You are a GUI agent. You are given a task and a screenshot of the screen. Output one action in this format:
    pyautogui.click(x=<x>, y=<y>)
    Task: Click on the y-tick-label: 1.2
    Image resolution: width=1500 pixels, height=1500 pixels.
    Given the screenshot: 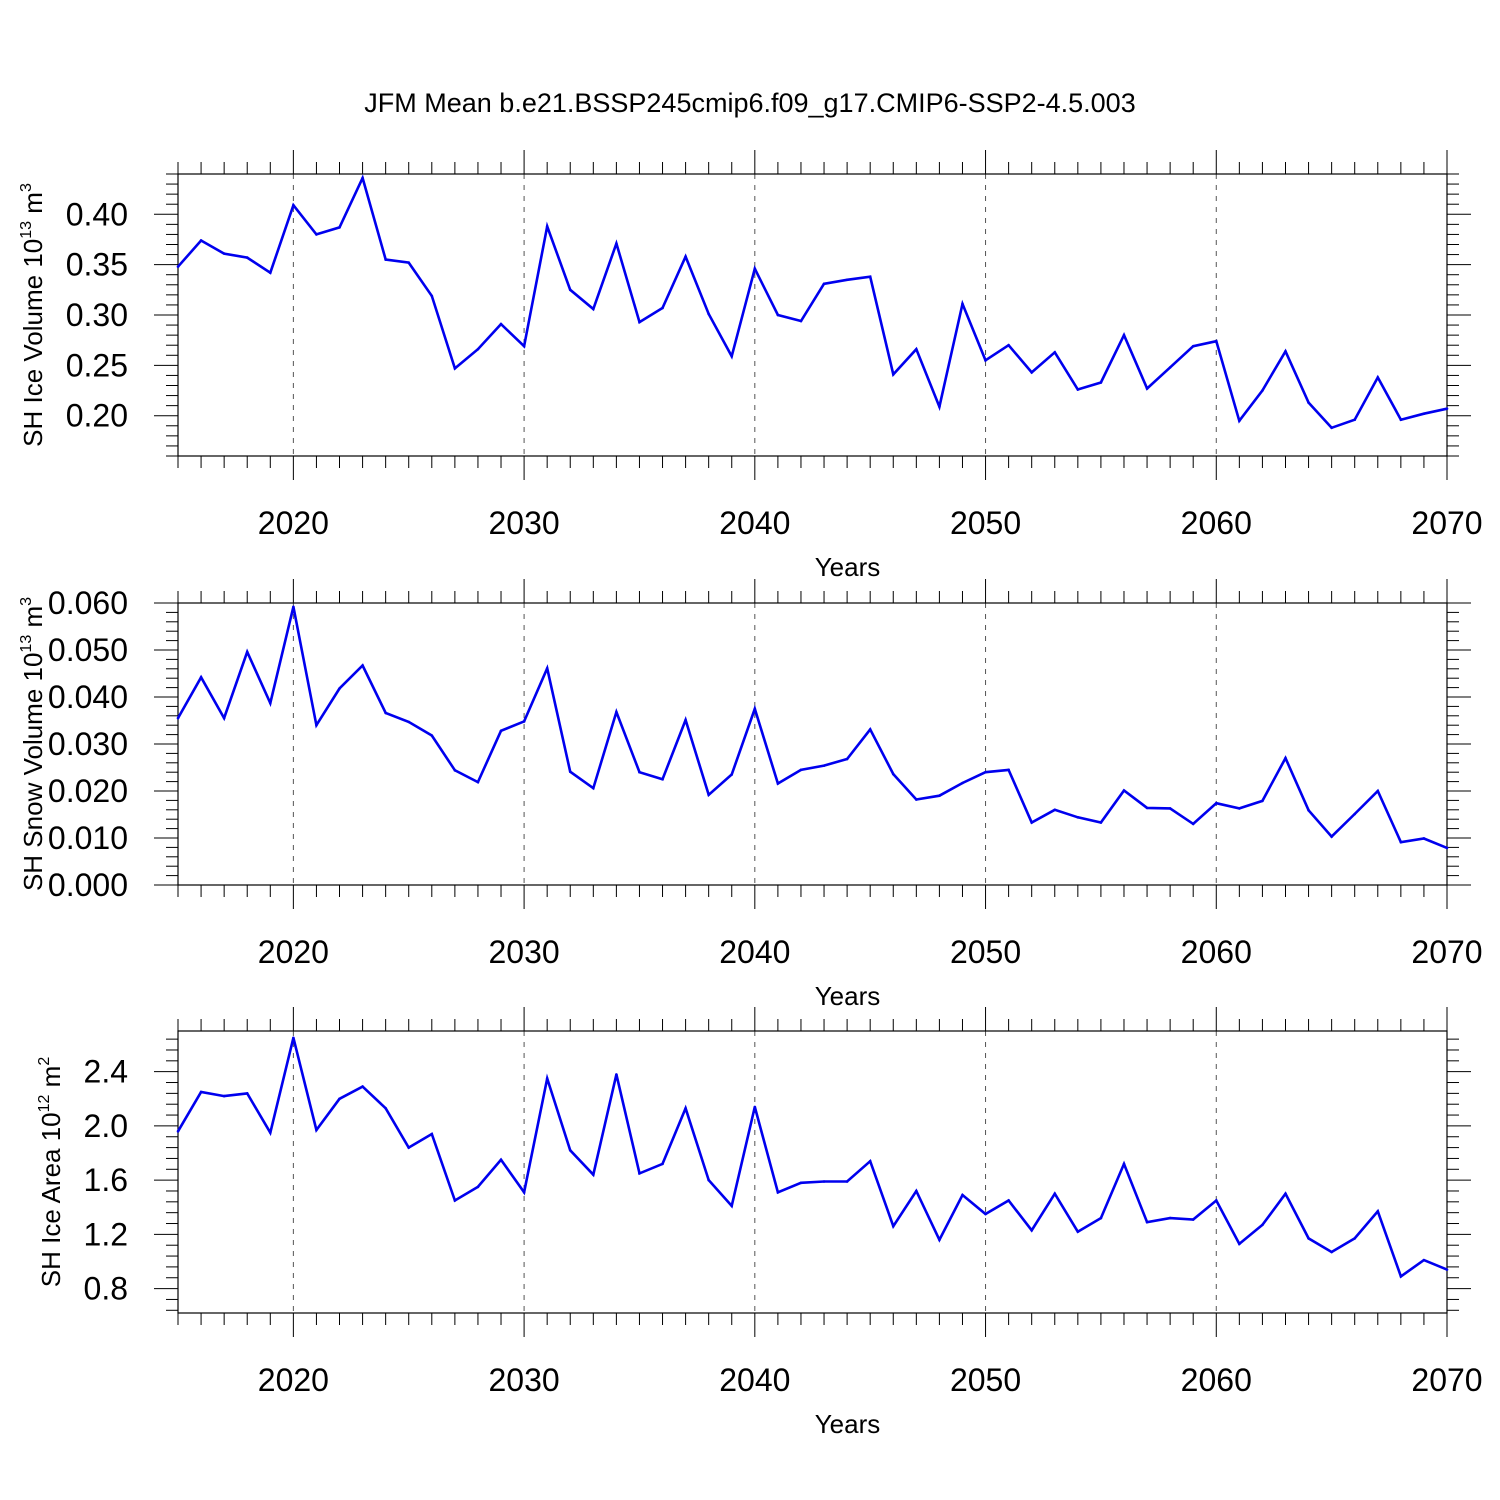 What is the action you would take?
    pyautogui.click(x=106, y=1234)
    